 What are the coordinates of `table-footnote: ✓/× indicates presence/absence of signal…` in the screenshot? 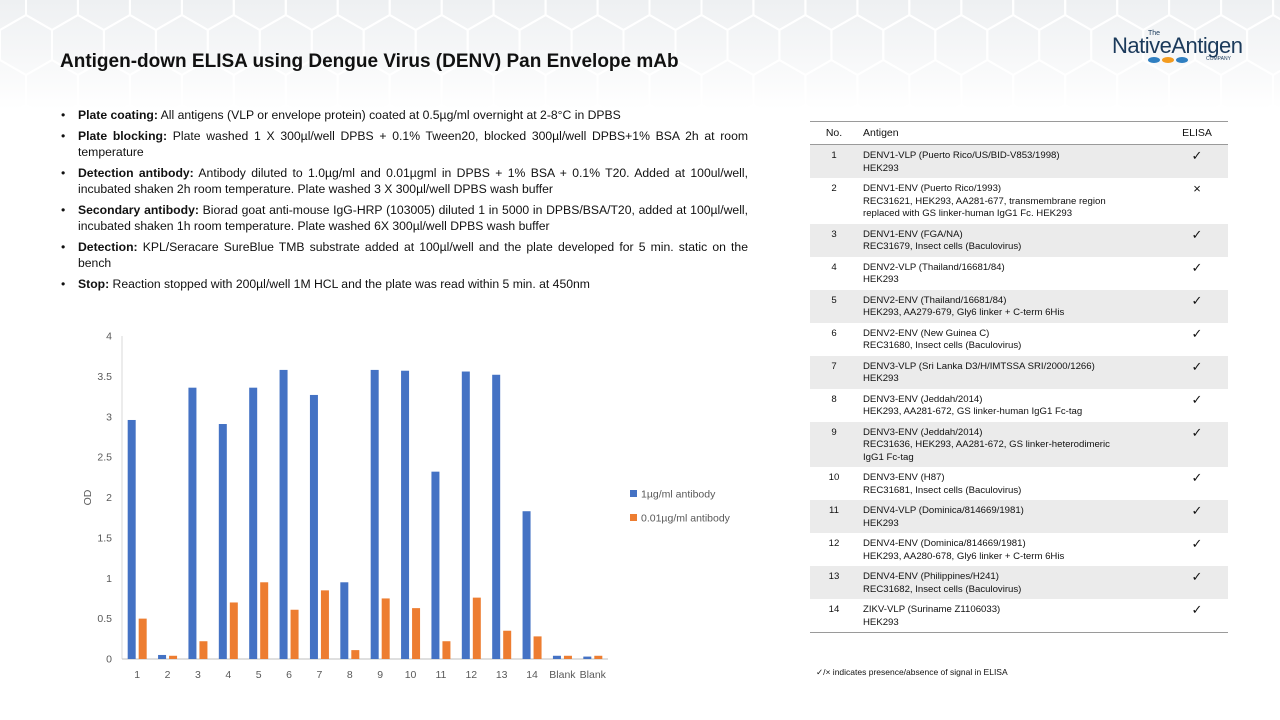 It's located at (912, 672).